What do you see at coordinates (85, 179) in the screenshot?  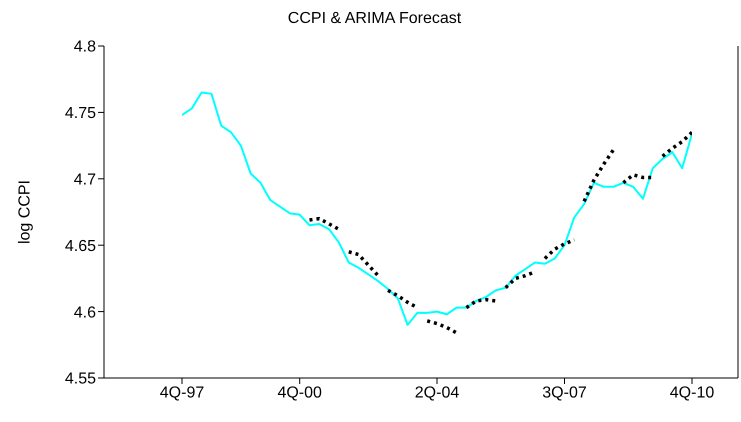 I see `y-tick-label: 4.7` at bounding box center [85, 179].